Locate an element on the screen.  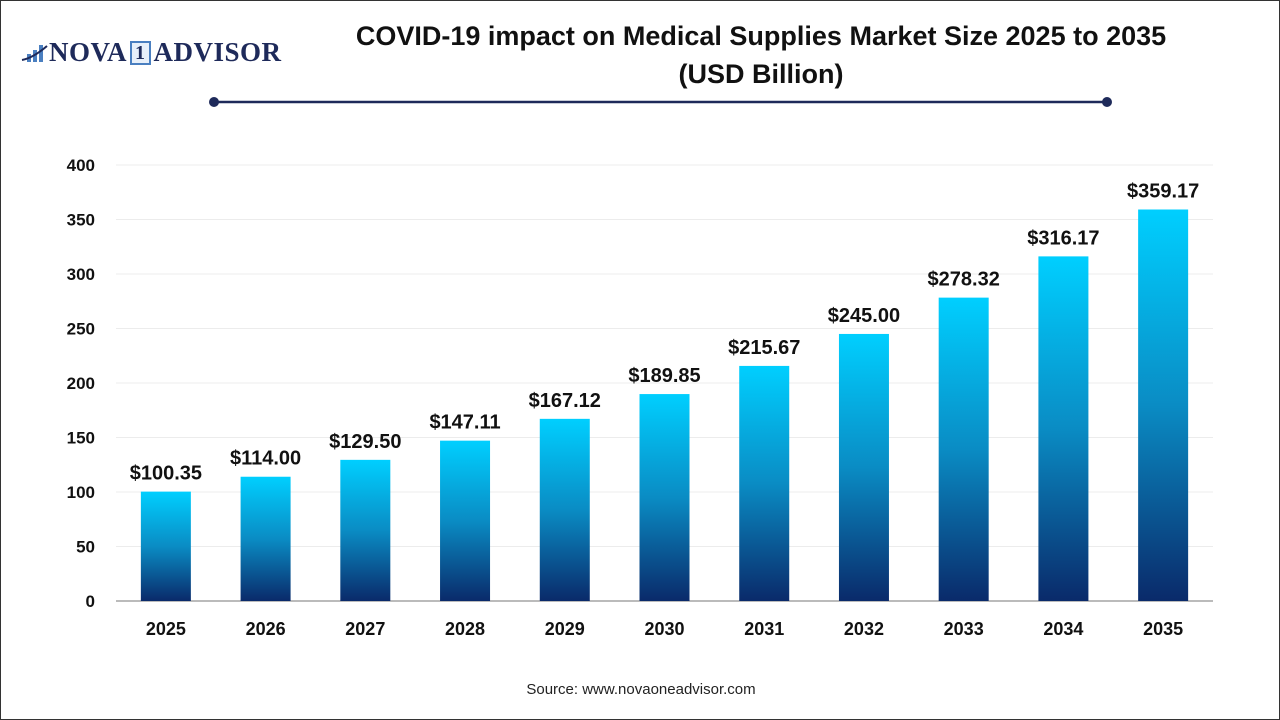
data-label: $245.00 is located at coordinates (864, 316).